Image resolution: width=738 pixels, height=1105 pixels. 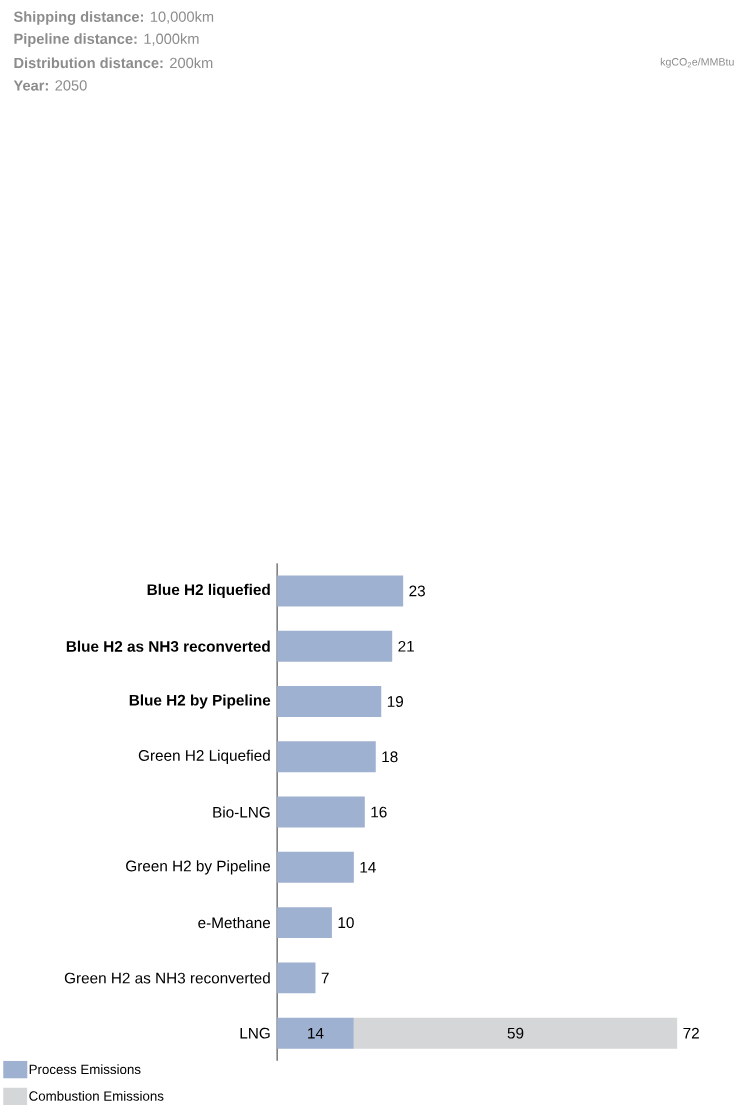 I want to click on data-label: 16, so click(x=379, y=812).